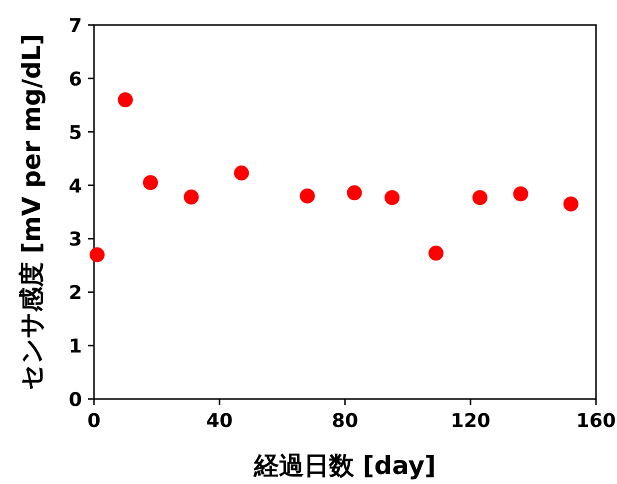  Describe the element at coordinates (75, 239) in the screenshot. I see `y-tick-label: 3` at that location.